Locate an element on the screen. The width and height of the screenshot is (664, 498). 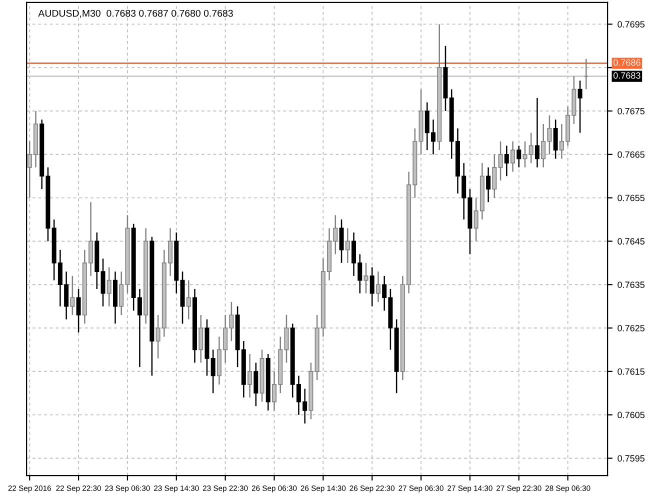
ref-line-label: 0.7683 is located at coordinates (626, 75).